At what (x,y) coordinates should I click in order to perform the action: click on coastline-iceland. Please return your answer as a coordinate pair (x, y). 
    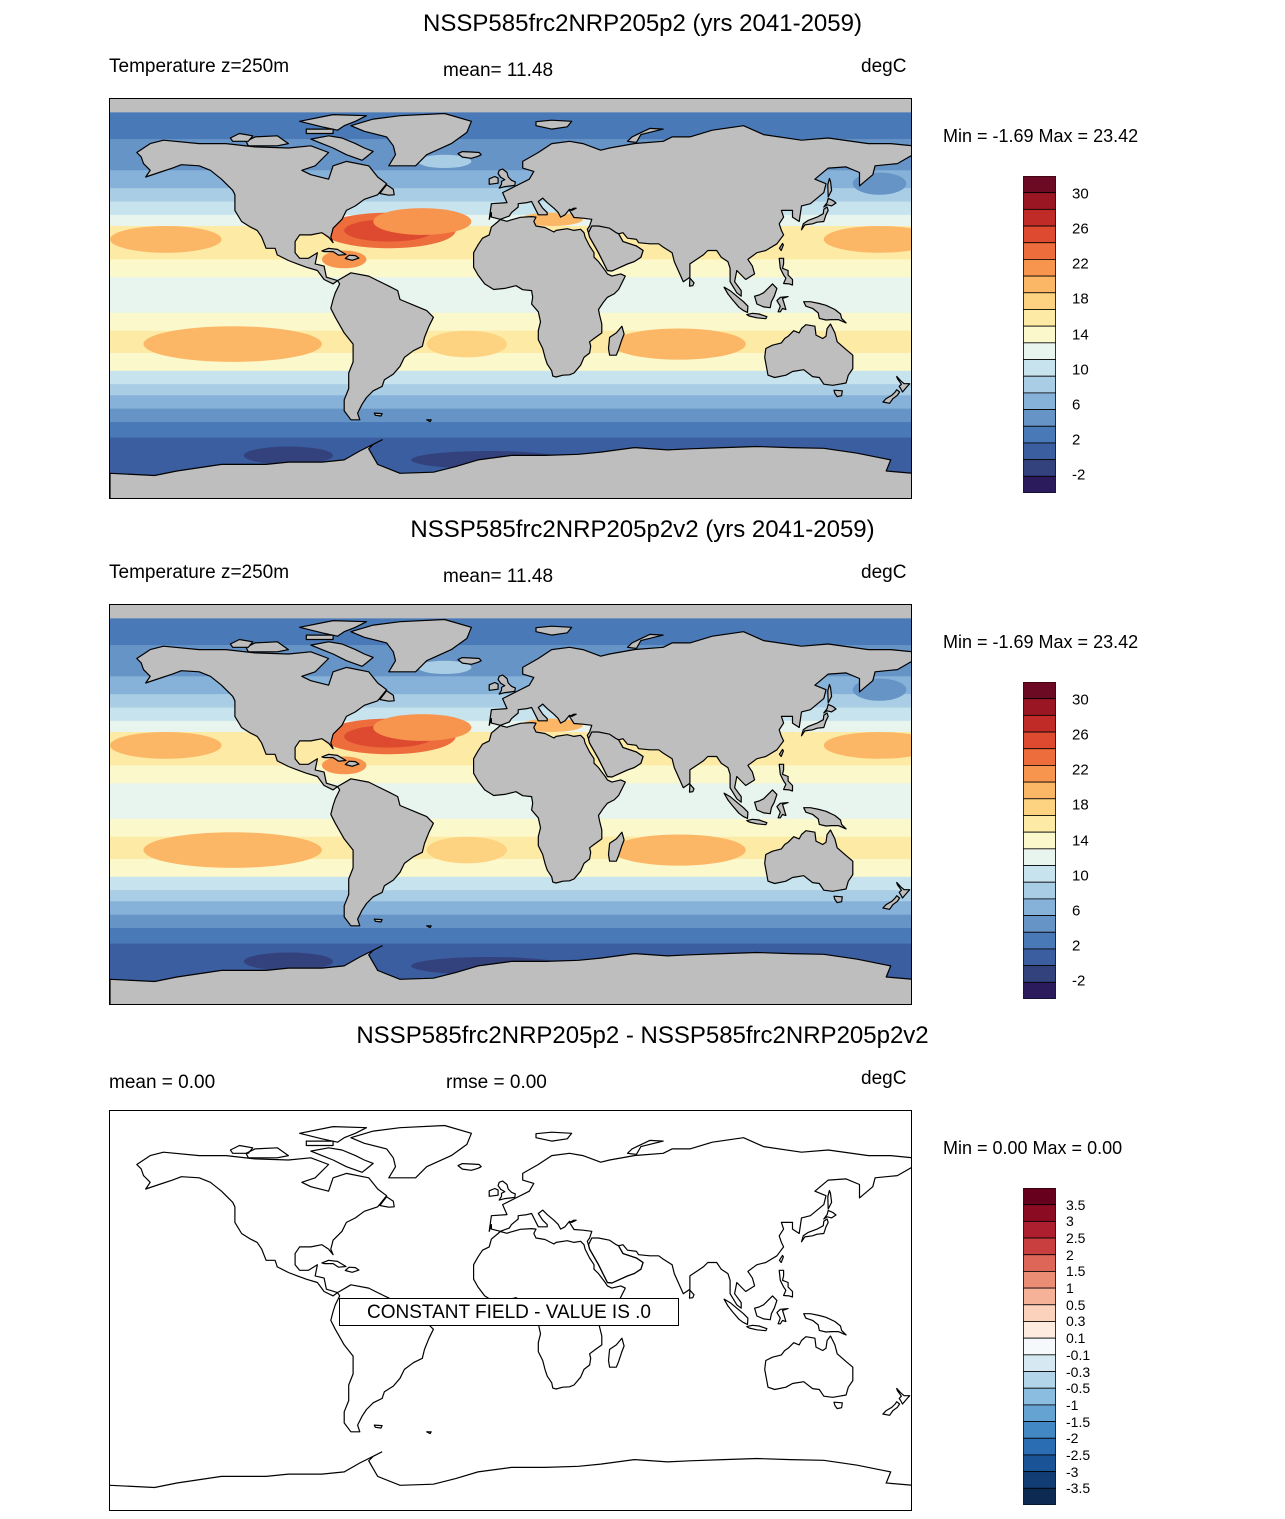
    Looking at the image, I should click on (469, 1167).